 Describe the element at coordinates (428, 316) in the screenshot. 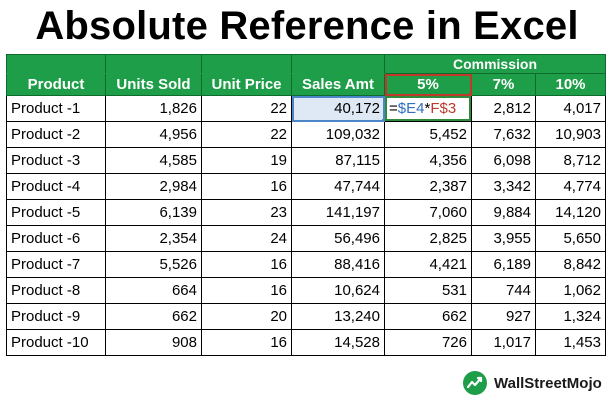

I see `cell-commission-5pct: 662` at that location.